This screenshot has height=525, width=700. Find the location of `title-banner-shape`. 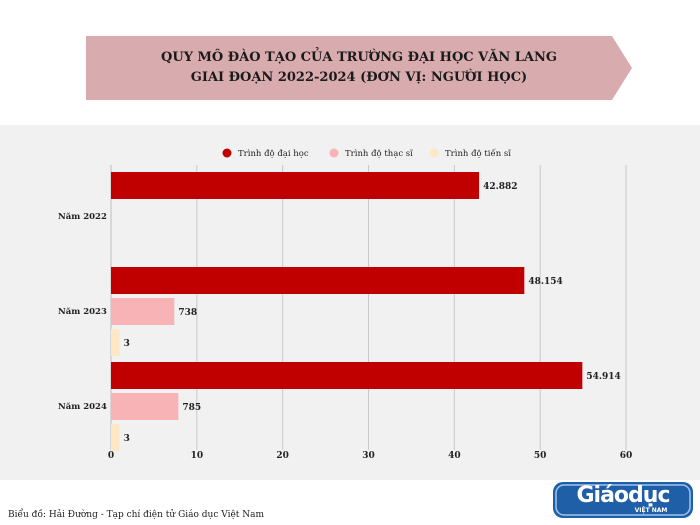

title-banner-shape is located at coordinates (359, 68).